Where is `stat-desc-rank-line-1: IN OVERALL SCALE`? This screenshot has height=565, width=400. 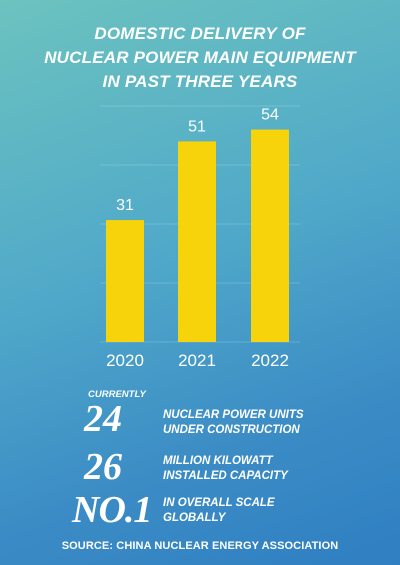
stat-desc-rank-line-1: IN OVERALL SCALE is located at coordinates (219, 503).